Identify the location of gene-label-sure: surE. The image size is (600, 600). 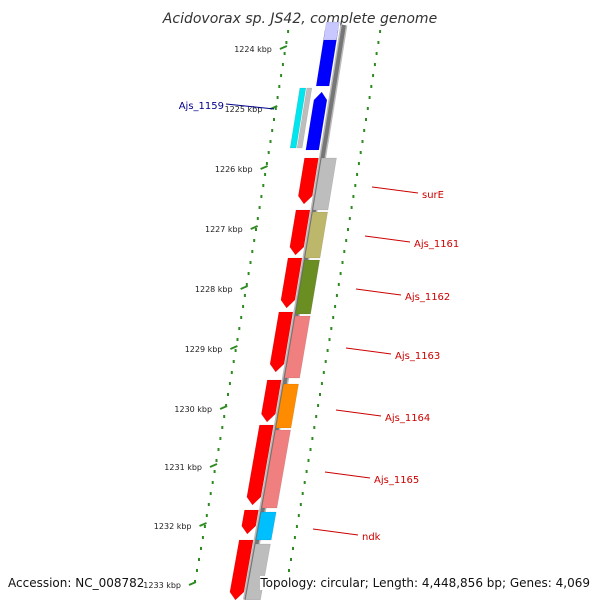
(433, 195).